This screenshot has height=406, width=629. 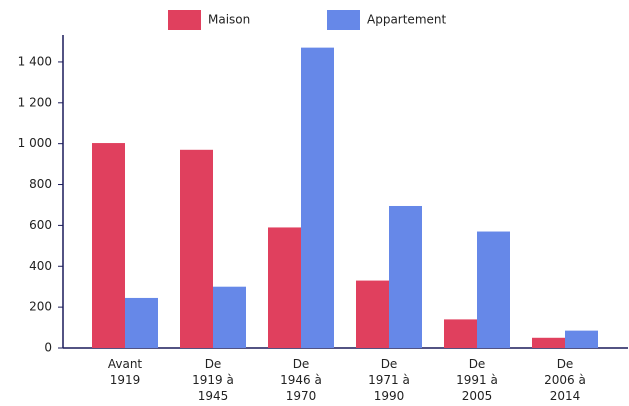 I want to click on y-tick-label: 800, so click(x=40, y=184).